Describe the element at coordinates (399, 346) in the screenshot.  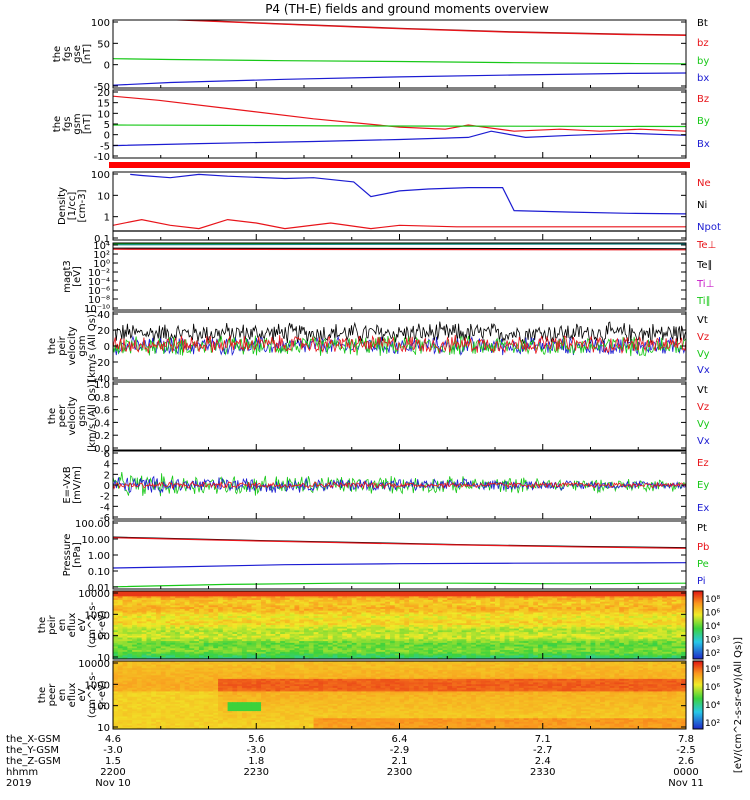
I see `series-line-Vy` at that location.